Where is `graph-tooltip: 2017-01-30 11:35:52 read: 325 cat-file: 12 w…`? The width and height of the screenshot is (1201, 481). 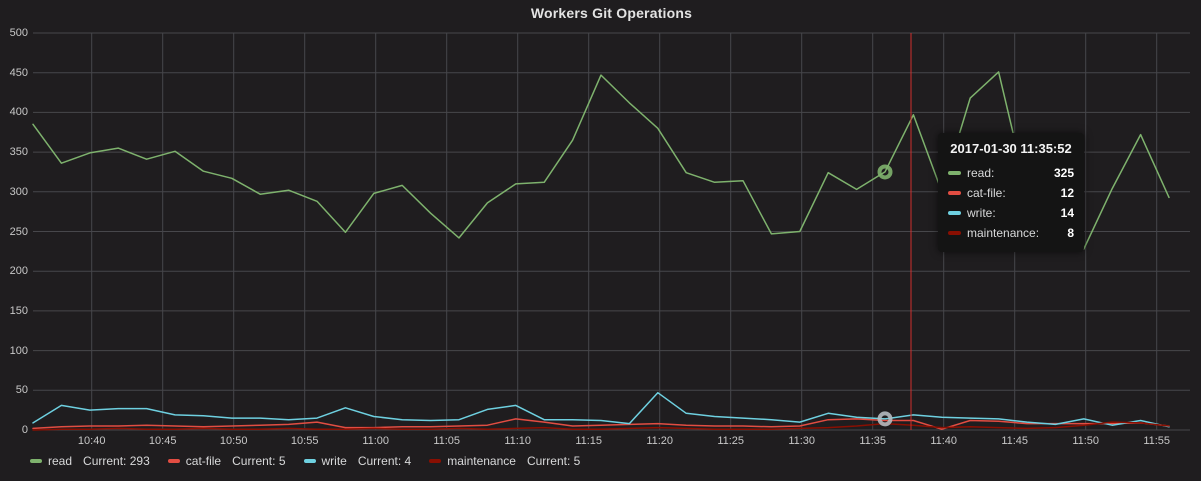
graph-tooltip: 2017-01-30 11:35:52 read: 325 cat-file: 12 w… is located at coordinates (1011, 192).